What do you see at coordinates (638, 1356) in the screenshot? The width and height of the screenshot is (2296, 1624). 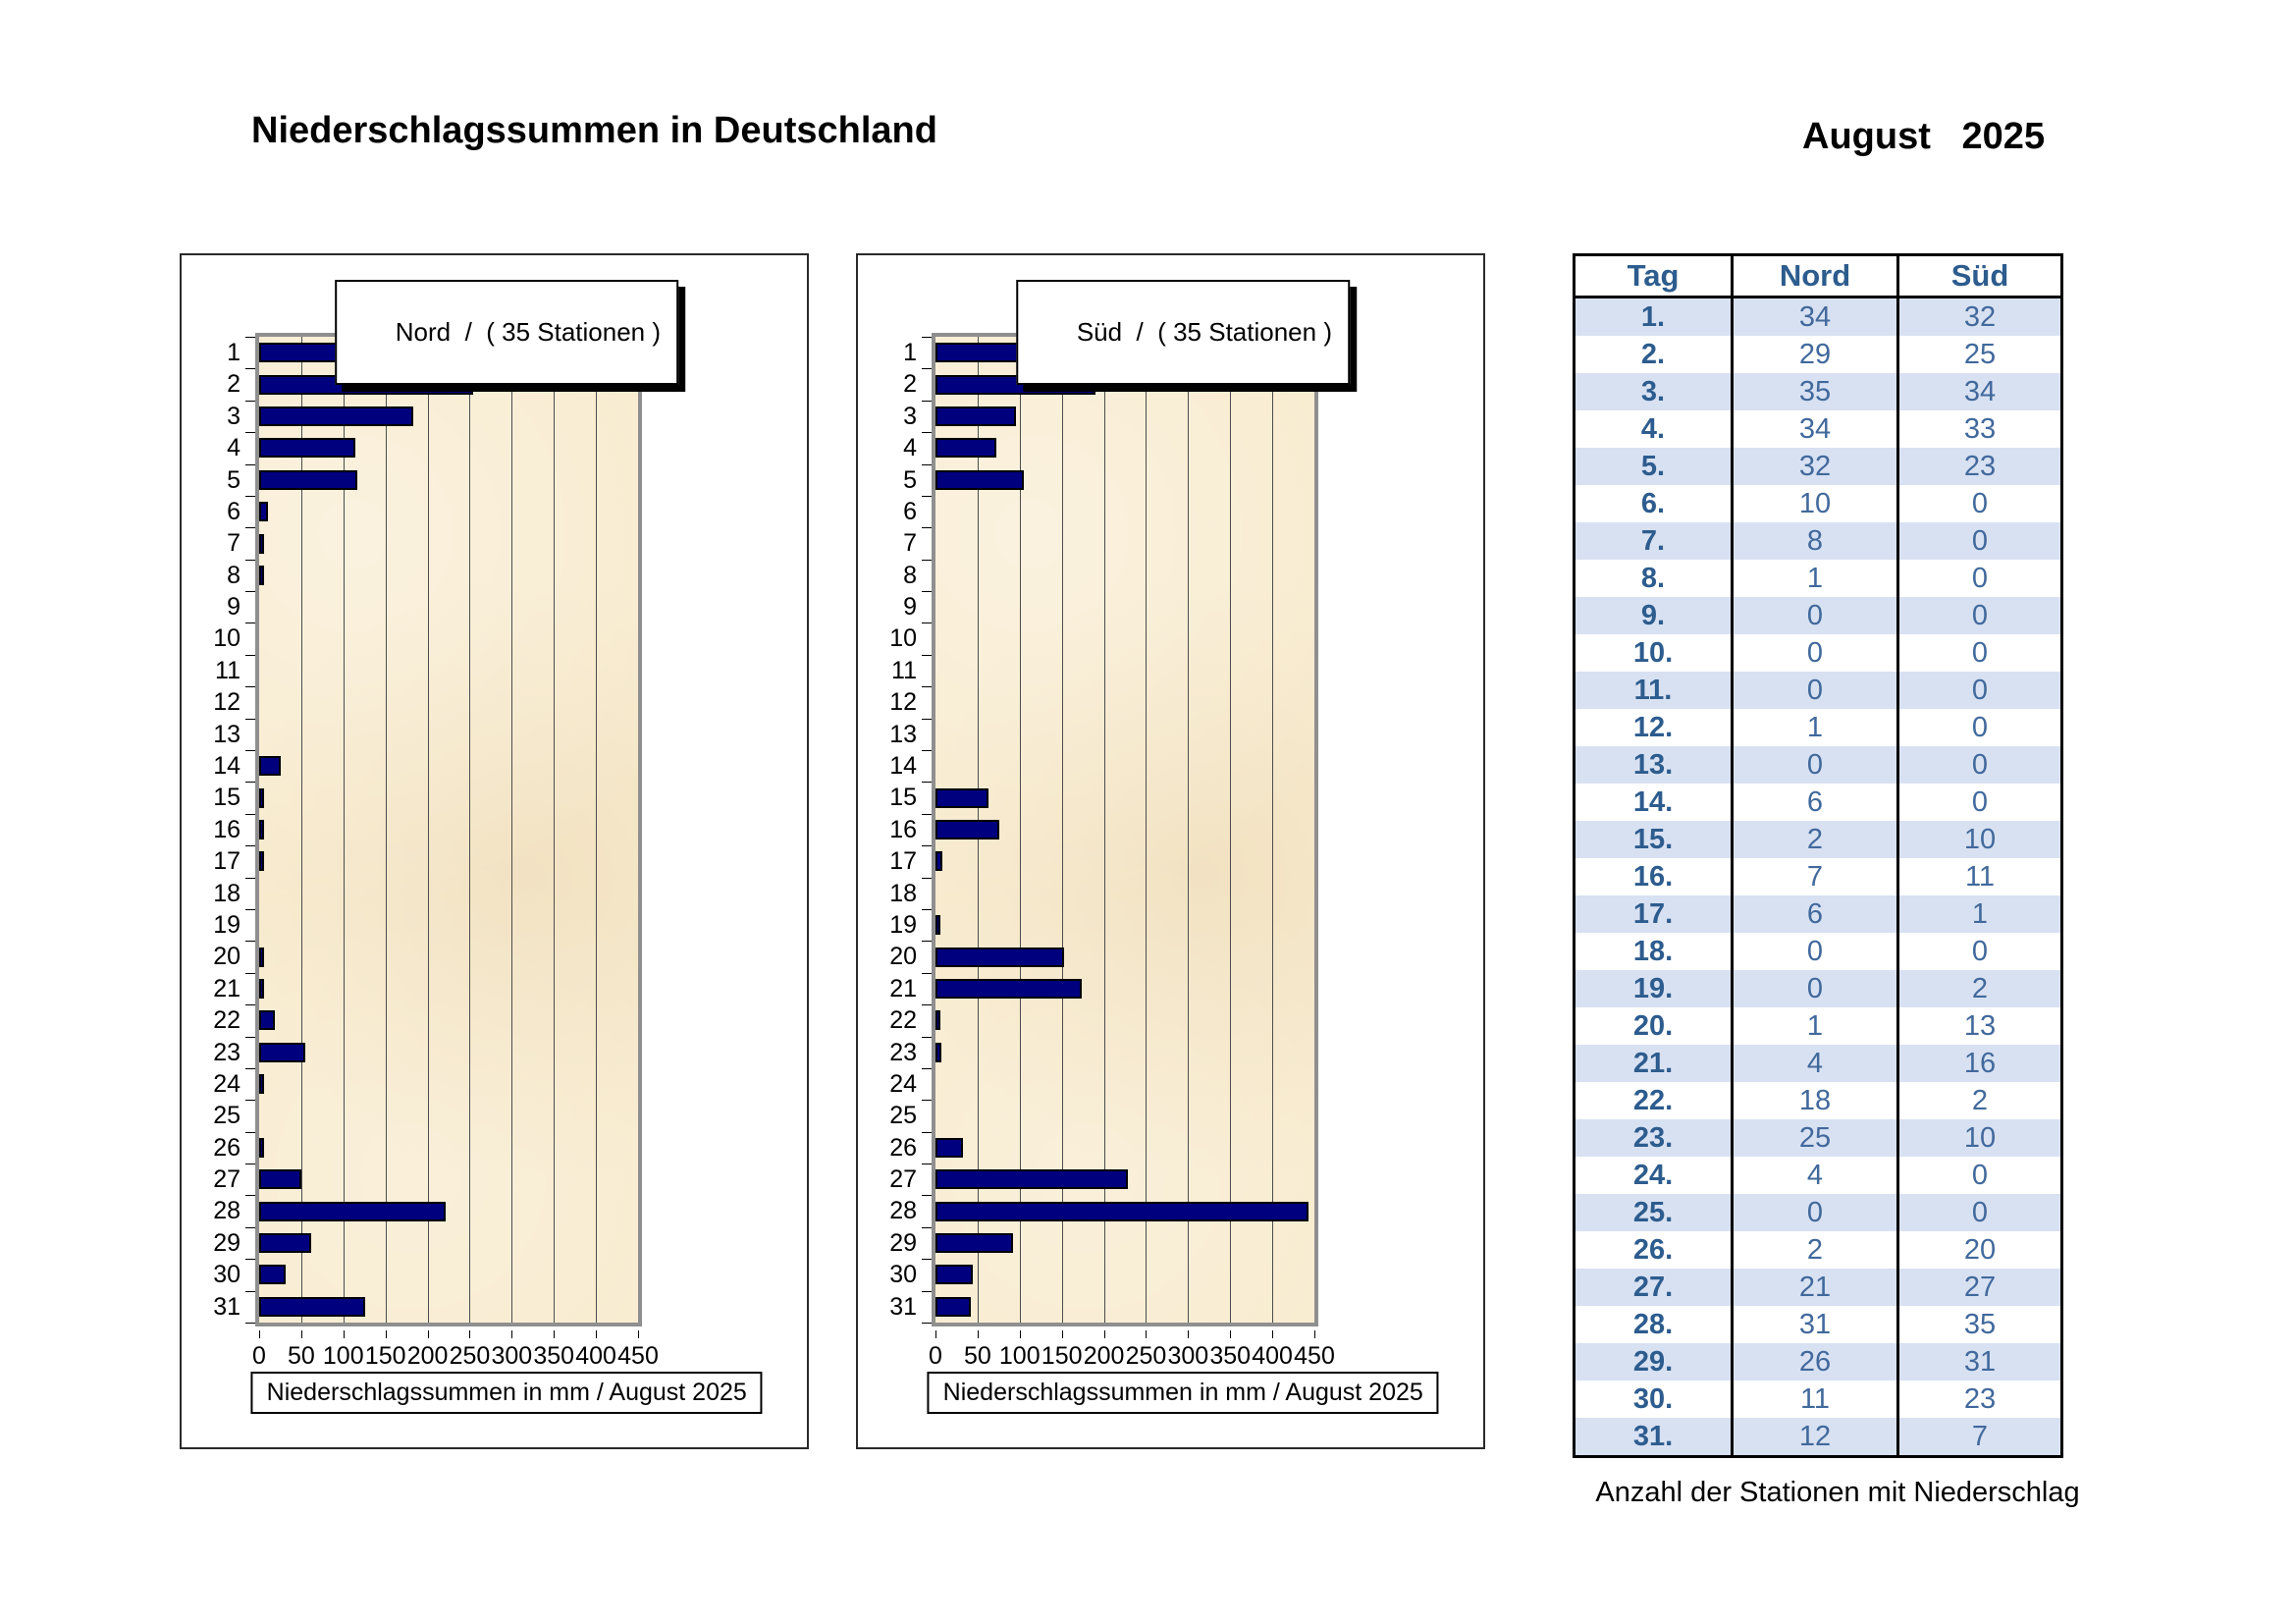 I see `x-axis-label: 450` at bounding box center [638, 1356].